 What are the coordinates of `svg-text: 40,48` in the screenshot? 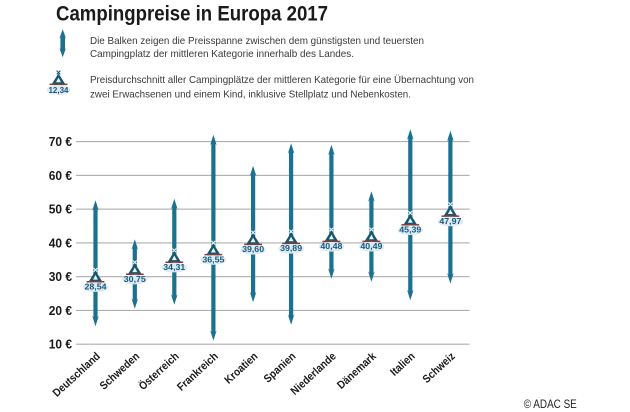 It's located at (331, 246).